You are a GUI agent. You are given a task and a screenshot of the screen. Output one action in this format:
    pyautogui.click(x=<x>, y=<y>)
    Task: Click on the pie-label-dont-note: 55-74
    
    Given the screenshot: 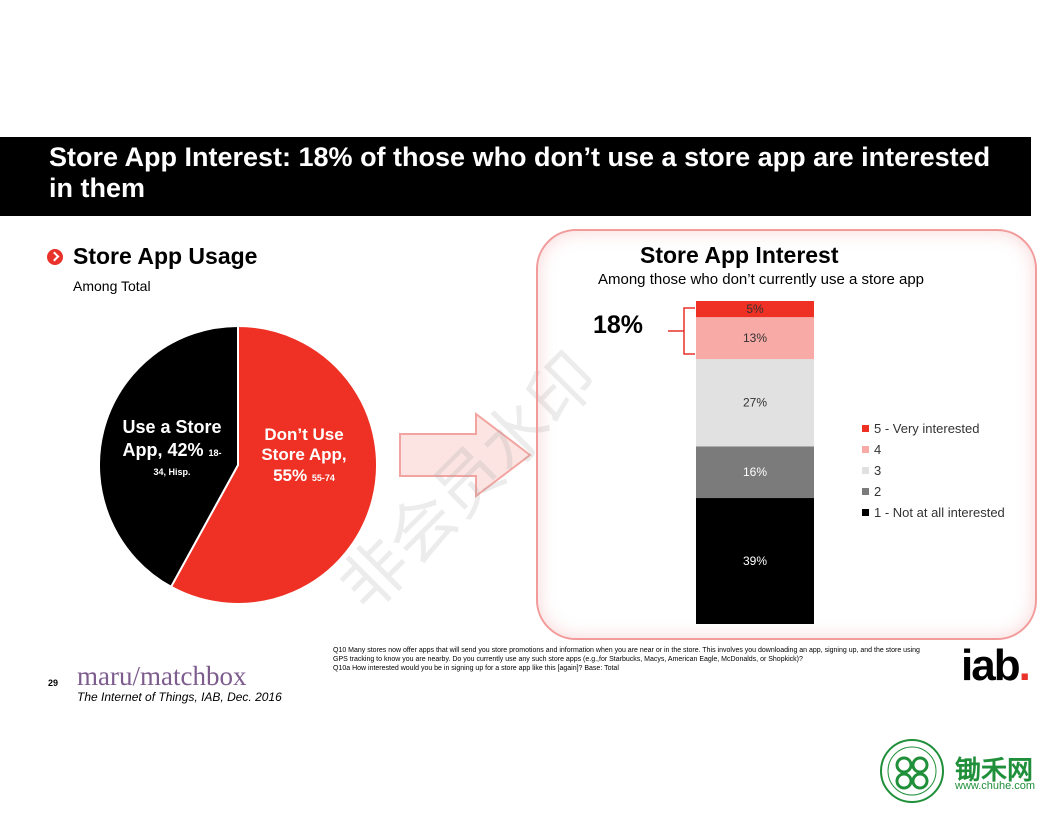 What is the action you would take?
    pyautogui.click(x=323, y=478)
    